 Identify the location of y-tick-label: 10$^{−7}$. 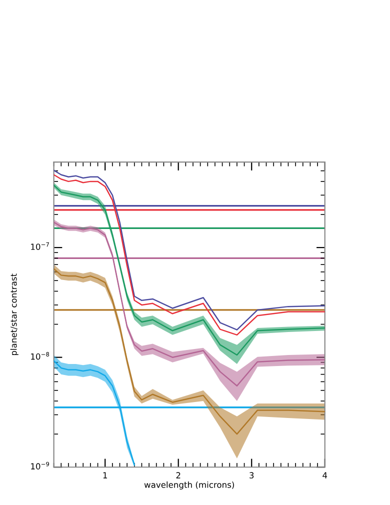
(40, 246).